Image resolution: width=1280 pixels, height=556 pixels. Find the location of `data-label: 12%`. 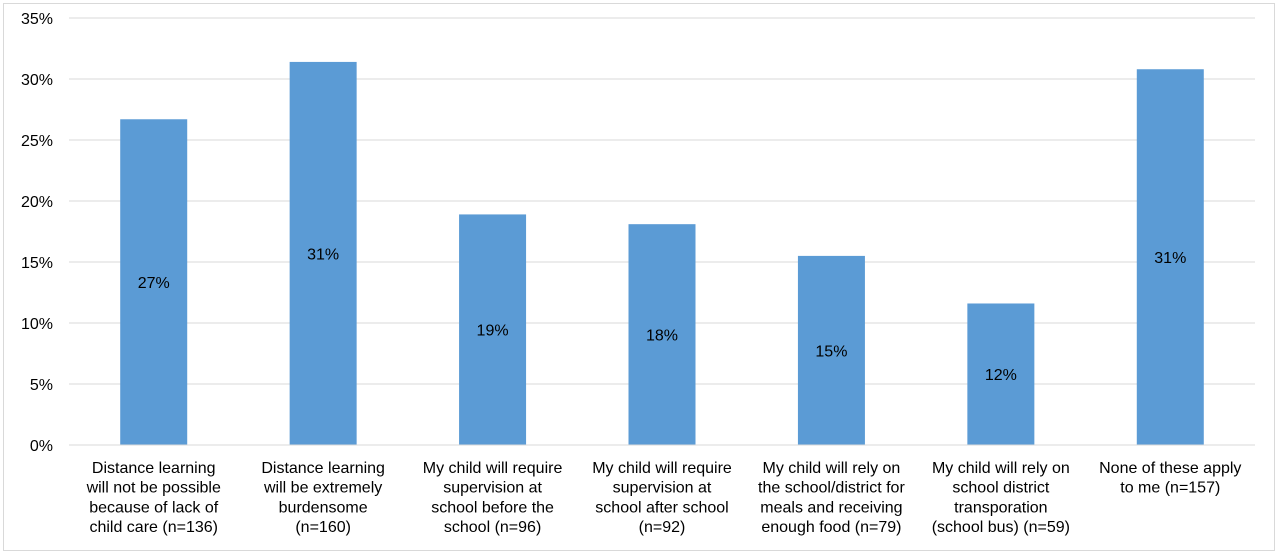

data-label: 12% is located at coordinates (1001, 375).